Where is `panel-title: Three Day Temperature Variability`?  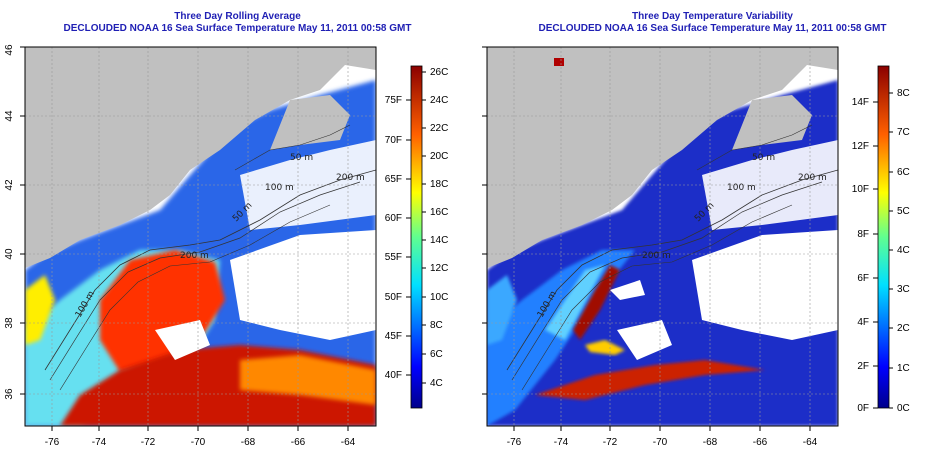 panel-title: Three Day Temperature Variability is located at coordinates (712, 16).